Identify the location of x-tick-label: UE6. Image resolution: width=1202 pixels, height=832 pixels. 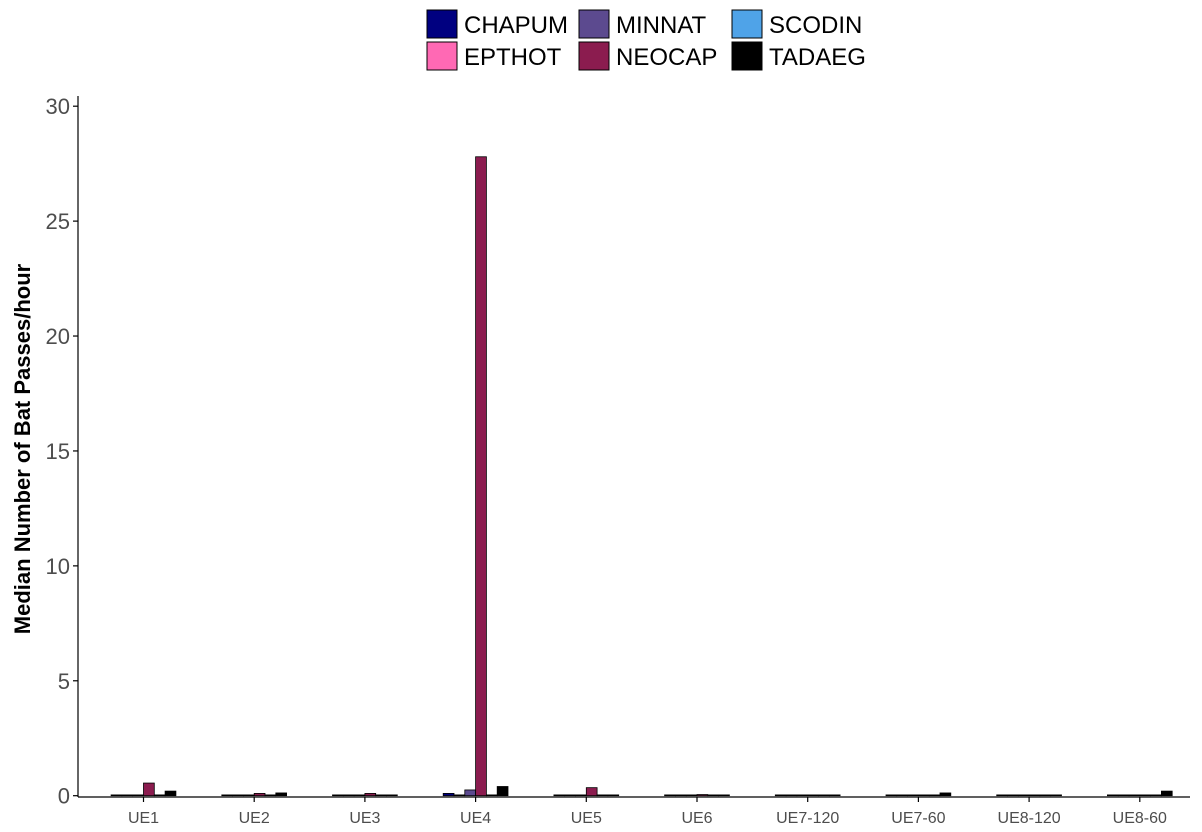
(696, 818).